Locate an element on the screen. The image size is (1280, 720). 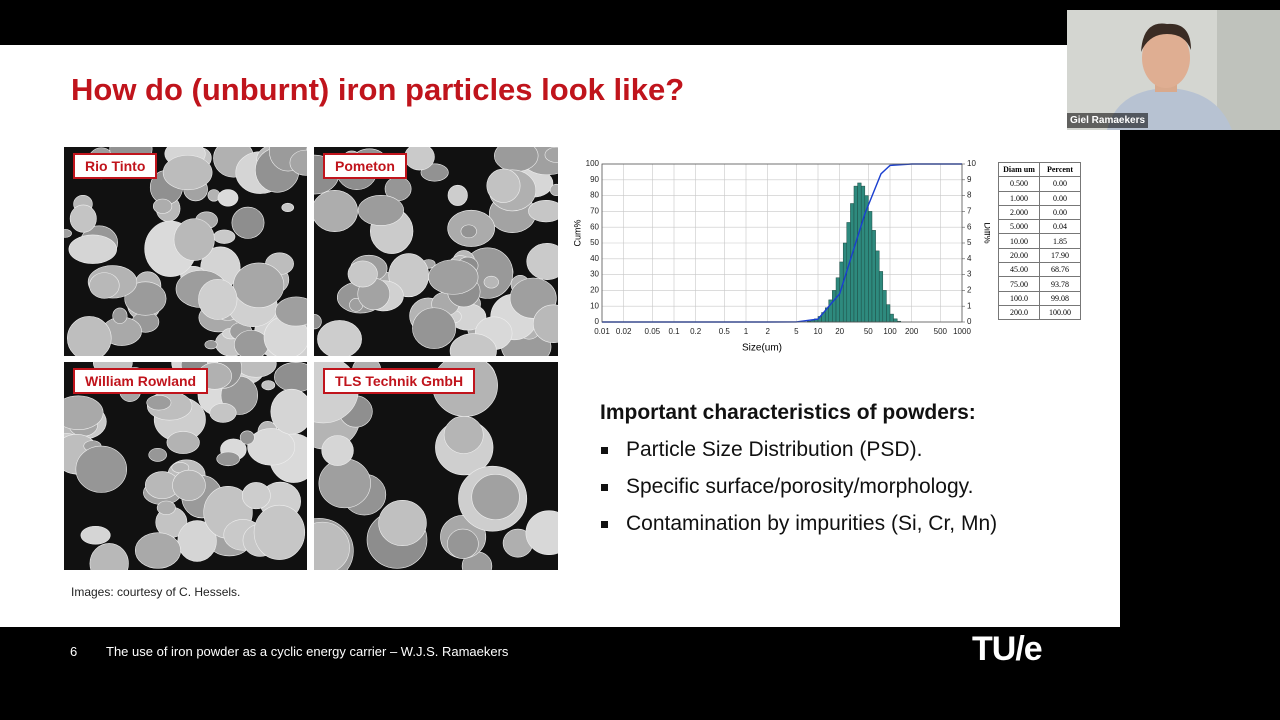
table-cell: 45.00 is located at coordinates (1019, 270).